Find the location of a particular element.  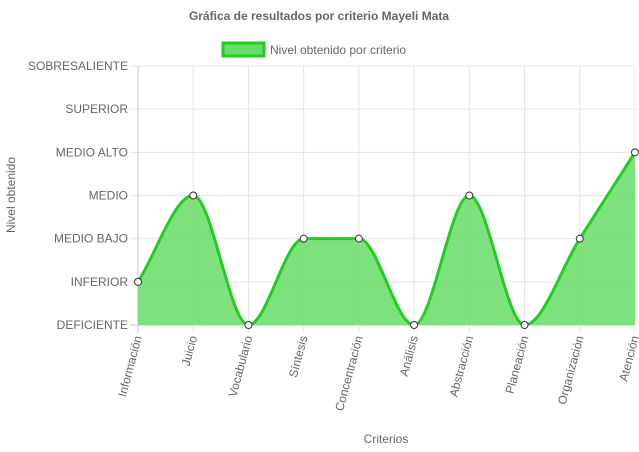

x-tick-label: Organización is located at coordinates (571, 370).